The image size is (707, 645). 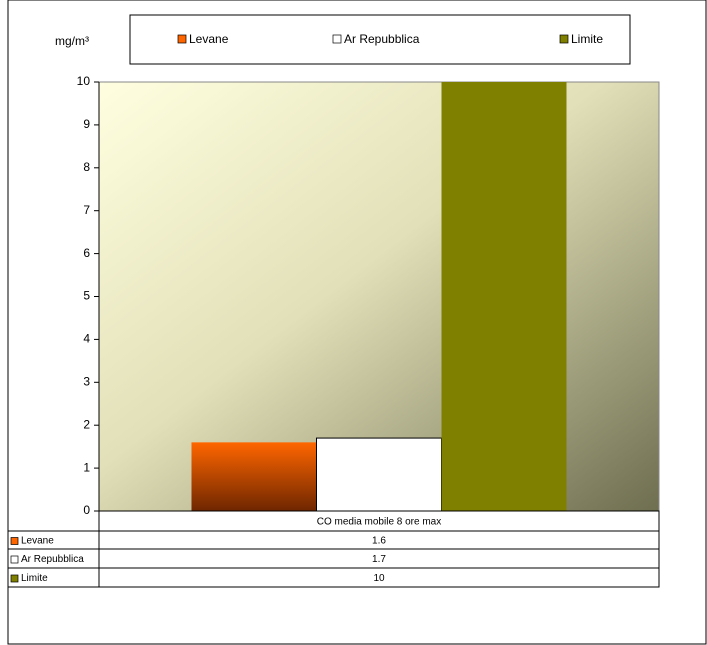 What do you see at coordinates (587, 39) in the screenshot?
I see `legend-label: Limite` at bounding box center [587, 39].